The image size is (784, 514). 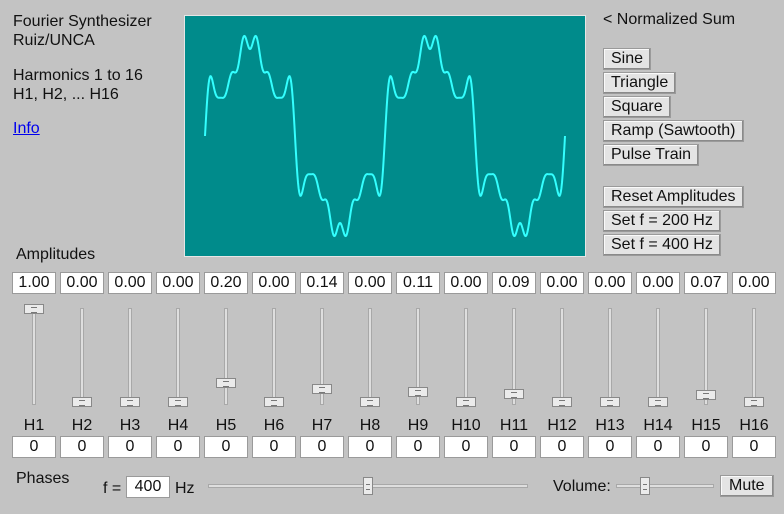 What do you see at coordinates (562, 283) in the screenshot?
I see `amplitude-input-h12: 0.00` at bounding box center [562, 283].